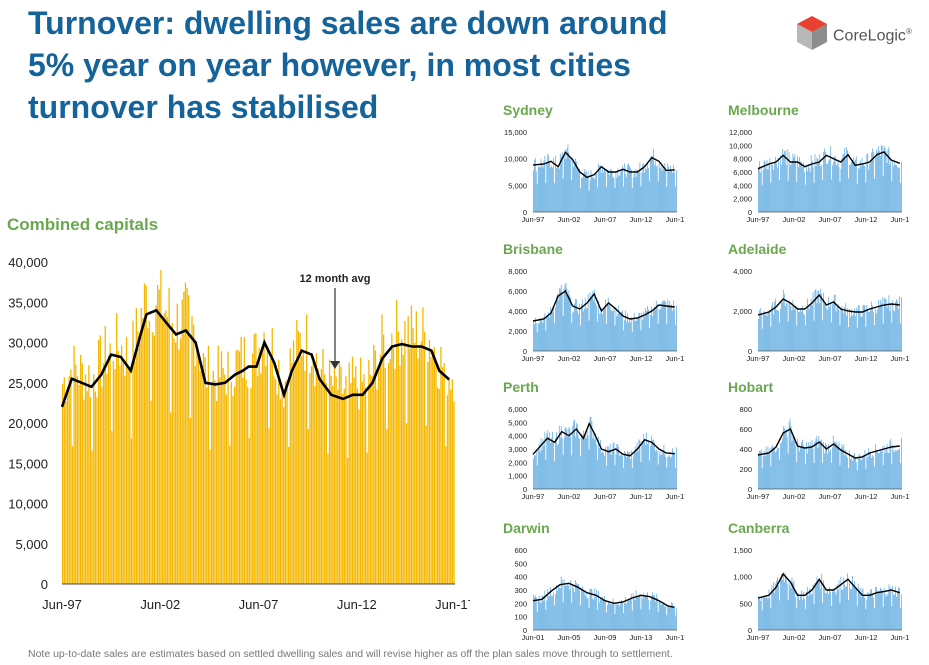 The width and height of the screenshot is (929, 665). I want to click on main-chart-title: Combined capitals, so click(83, 224).